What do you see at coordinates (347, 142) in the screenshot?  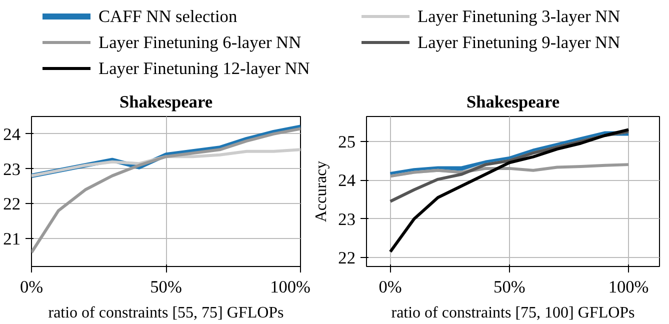 I see `y-tick-label: 25` at bounding box center [347, 142].